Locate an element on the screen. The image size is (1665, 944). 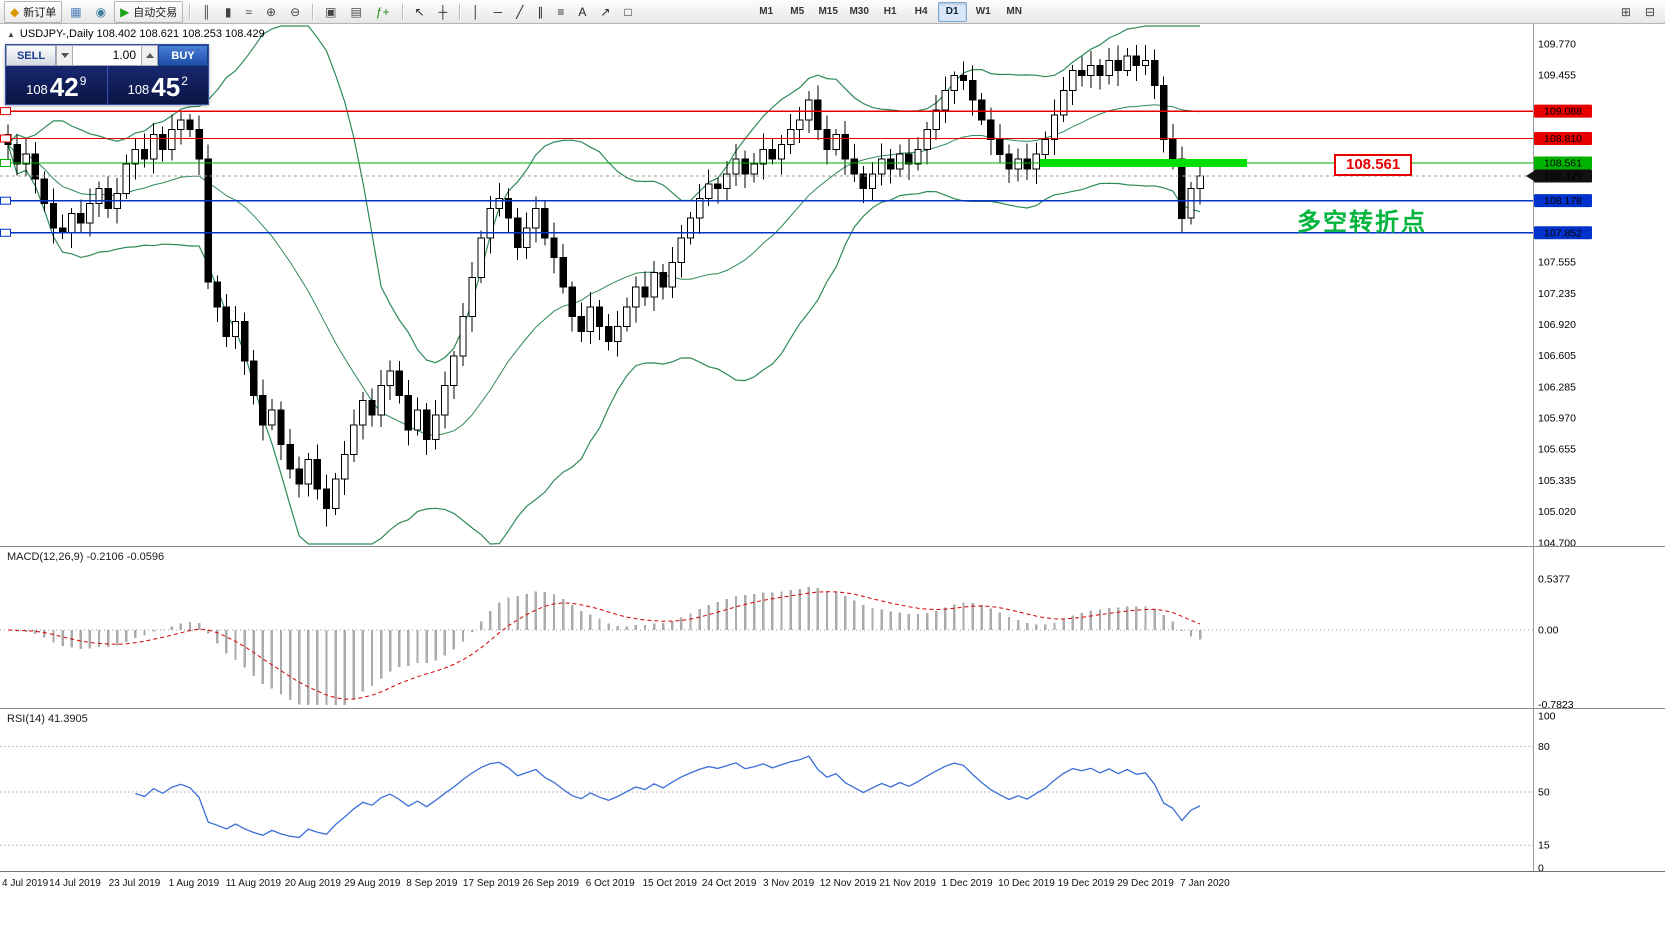
fibonacci-button: ≡ is located at coordinates (560, 12).